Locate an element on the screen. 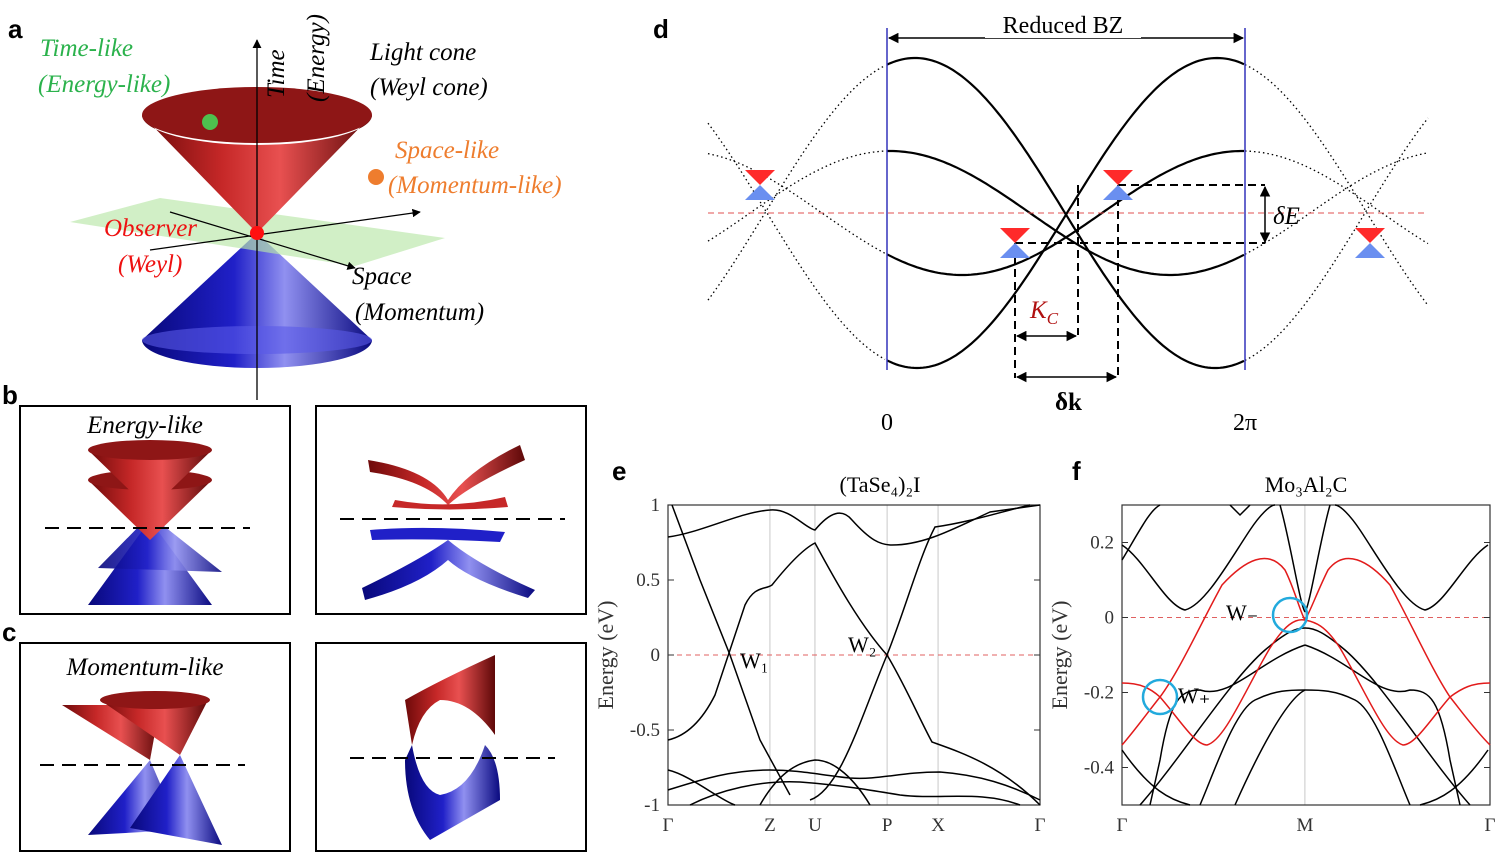 The width and height of the screenshot is (1498, 853). text: Energy-like is located at coordinates (144, 425).